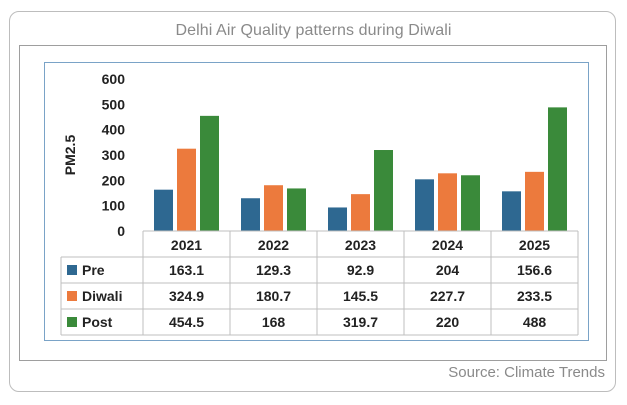  Describe the element at coordinates (360, 245) in the screenshot. I see `x-tick-label: 2023` at that location.